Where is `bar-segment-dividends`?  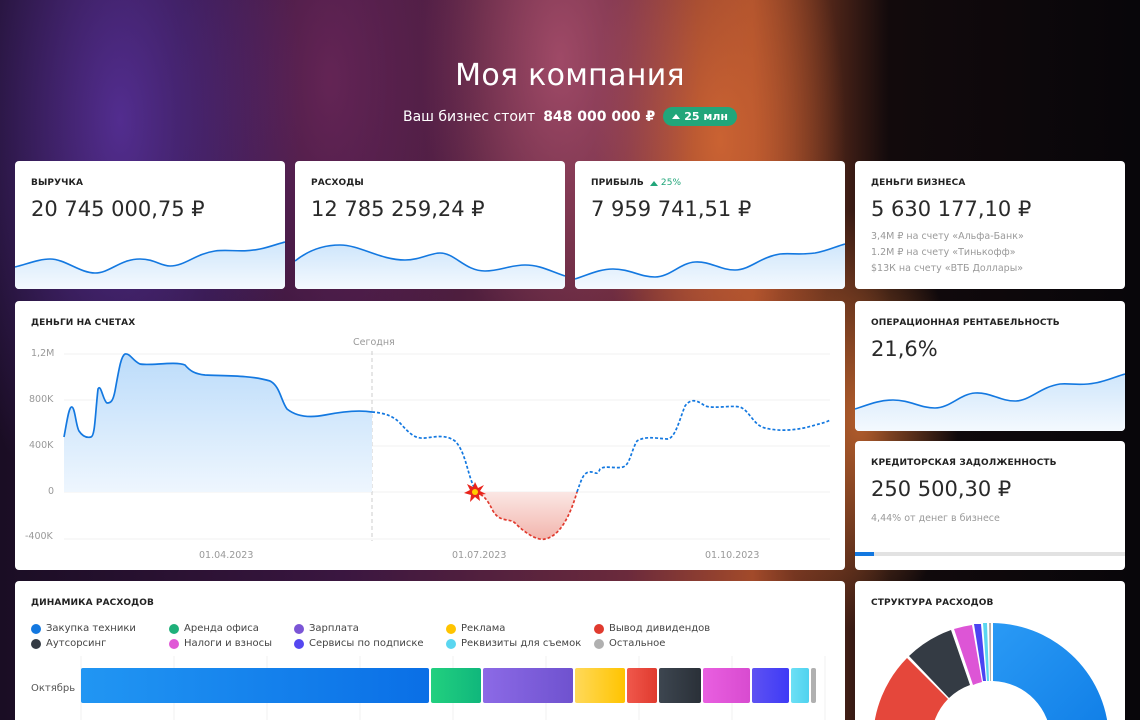
bar-segment-dividends is located at coordinates (642, 685).